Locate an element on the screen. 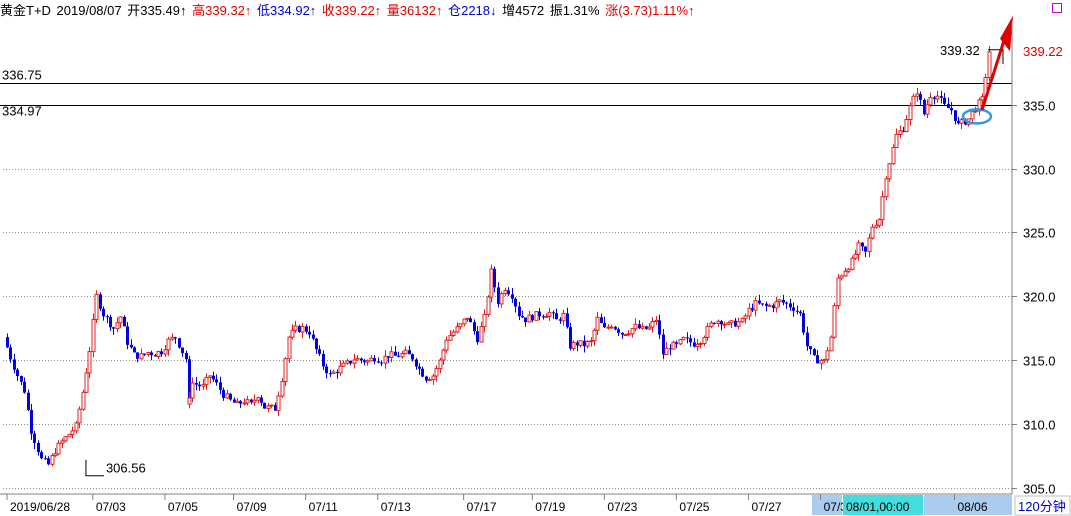  y-tick-label-315: 315.0 is located at coordinates (1039, 361).